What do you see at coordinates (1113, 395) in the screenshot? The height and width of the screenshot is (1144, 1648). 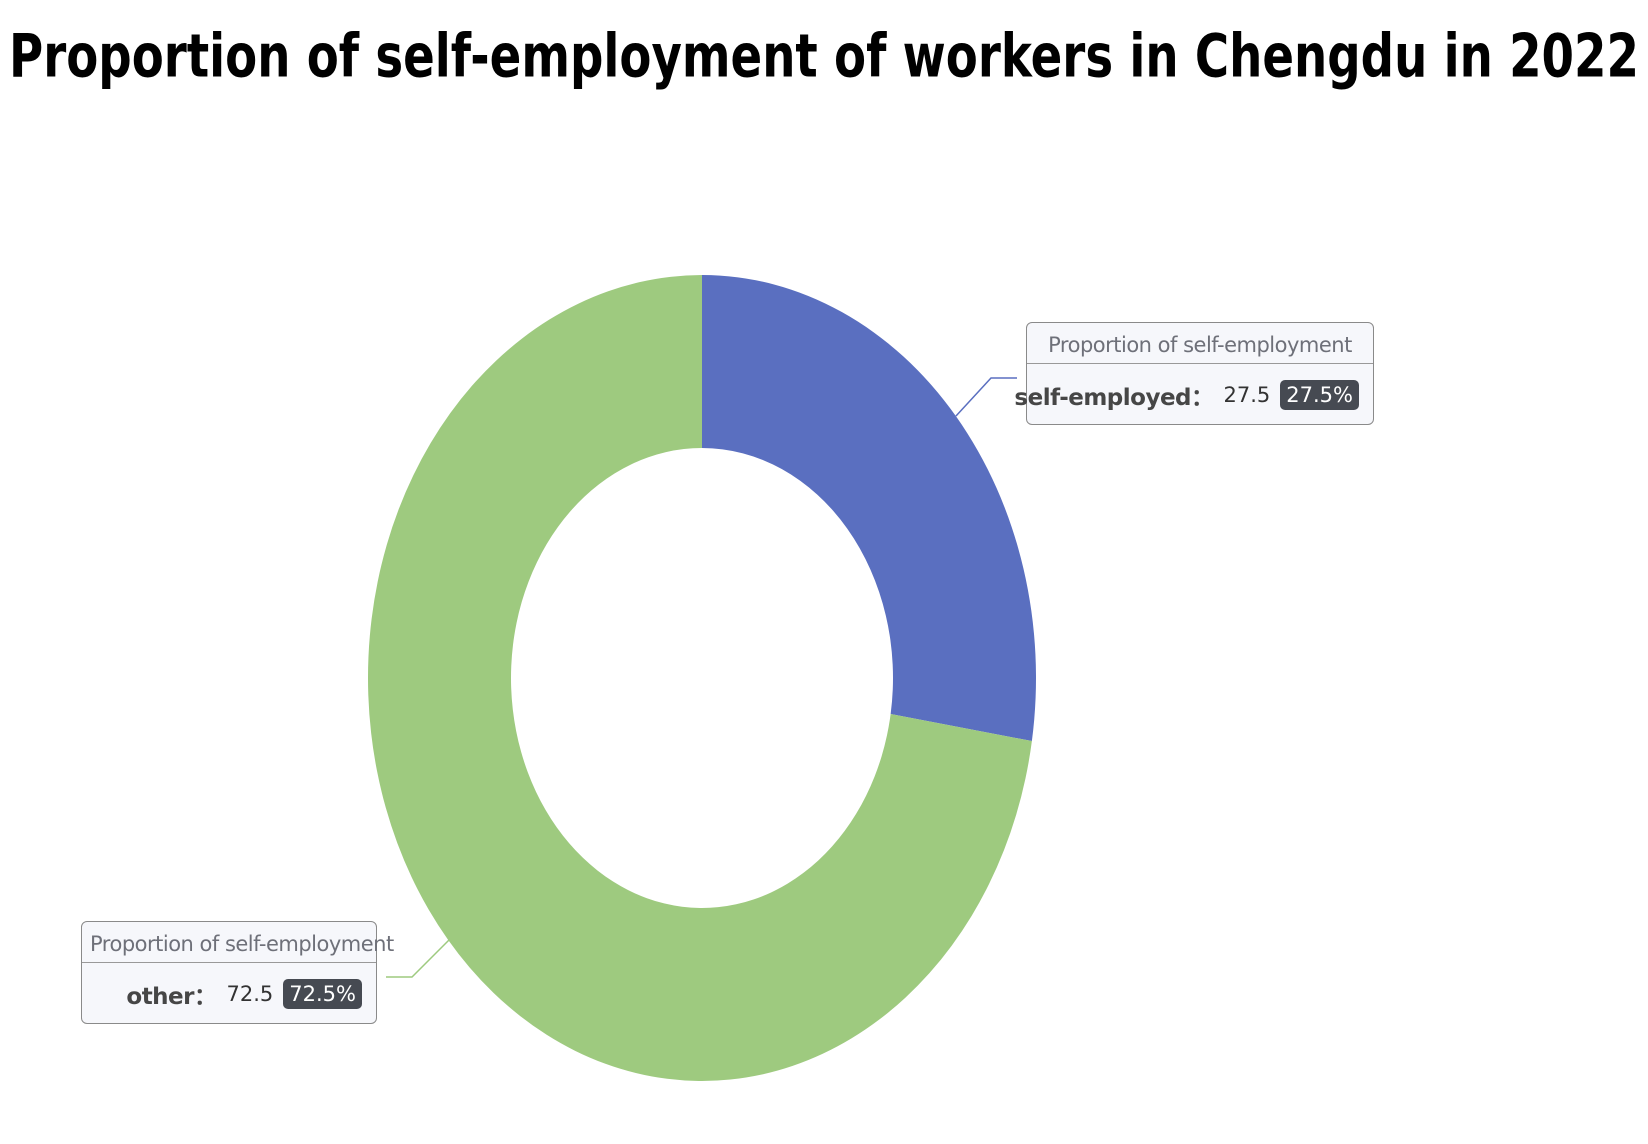 I see `label-category: self-employed` at bounding box center [1113, 395].